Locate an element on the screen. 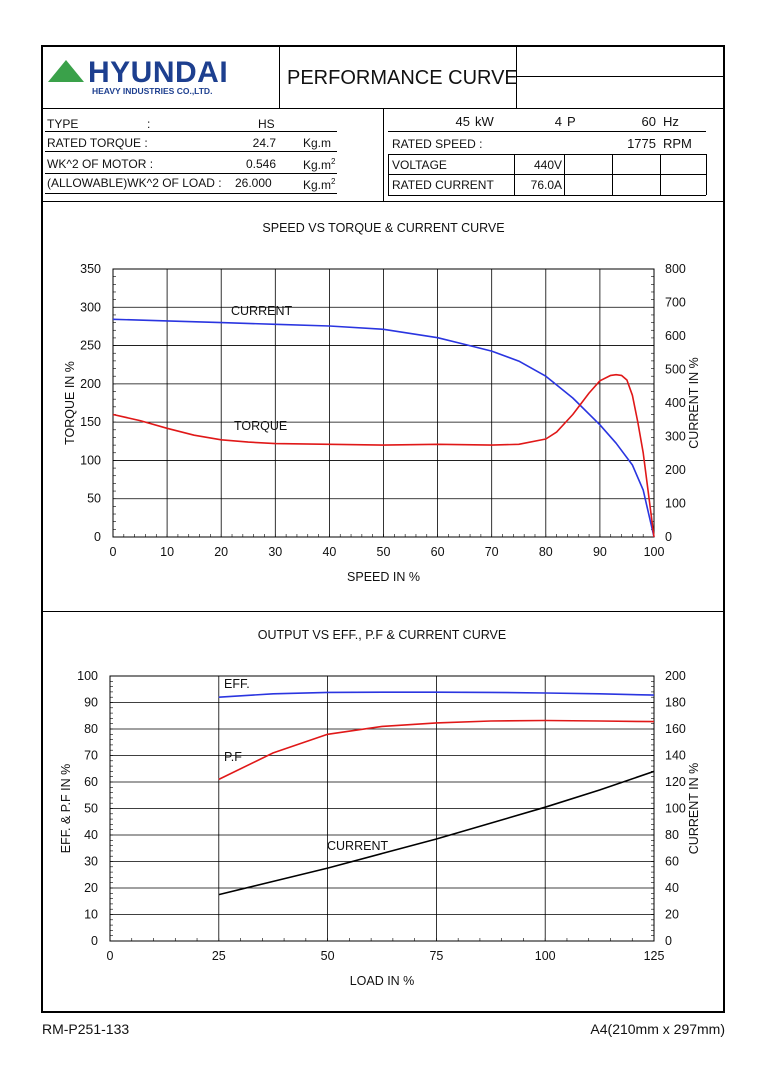  y-tick-label: 60 is located at coordinates (91, 782).